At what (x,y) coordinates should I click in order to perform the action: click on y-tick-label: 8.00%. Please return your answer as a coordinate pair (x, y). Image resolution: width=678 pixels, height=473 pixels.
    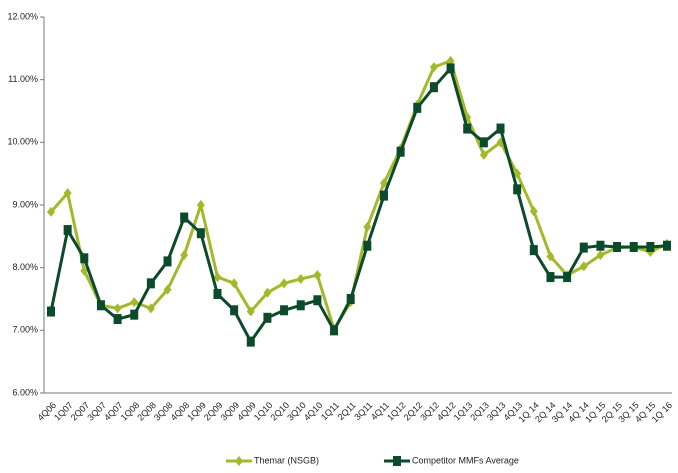
    Looking at the image, I should click on (25, 267).